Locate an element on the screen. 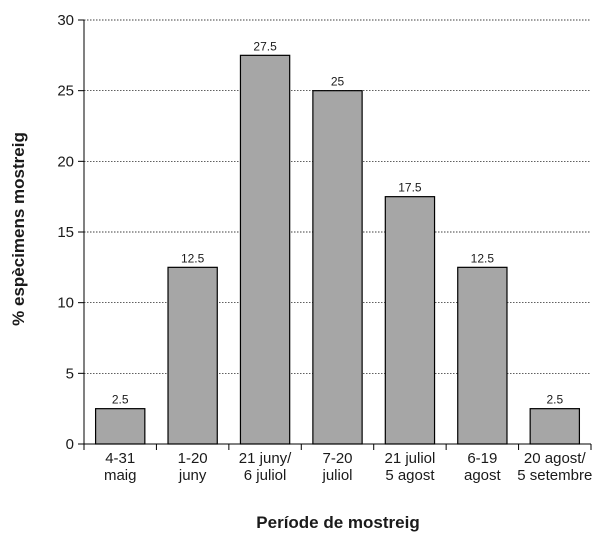 The image size is (601, 537). y-tick-label: 0 is located at coordinates (70, 444).